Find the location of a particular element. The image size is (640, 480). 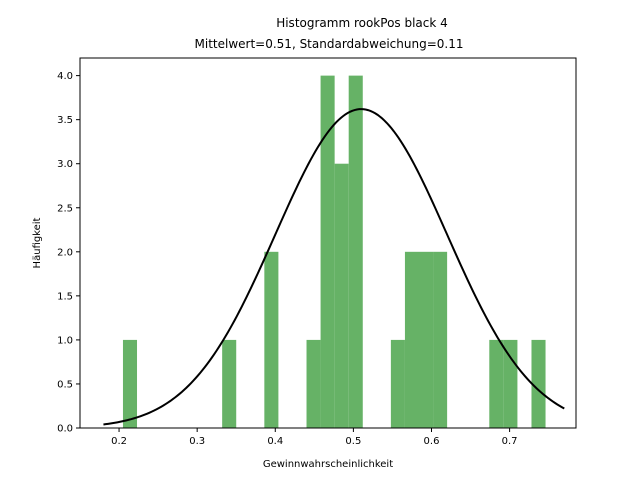

x-tick-label-3: 0.5 is located at coordinates (353, 441).